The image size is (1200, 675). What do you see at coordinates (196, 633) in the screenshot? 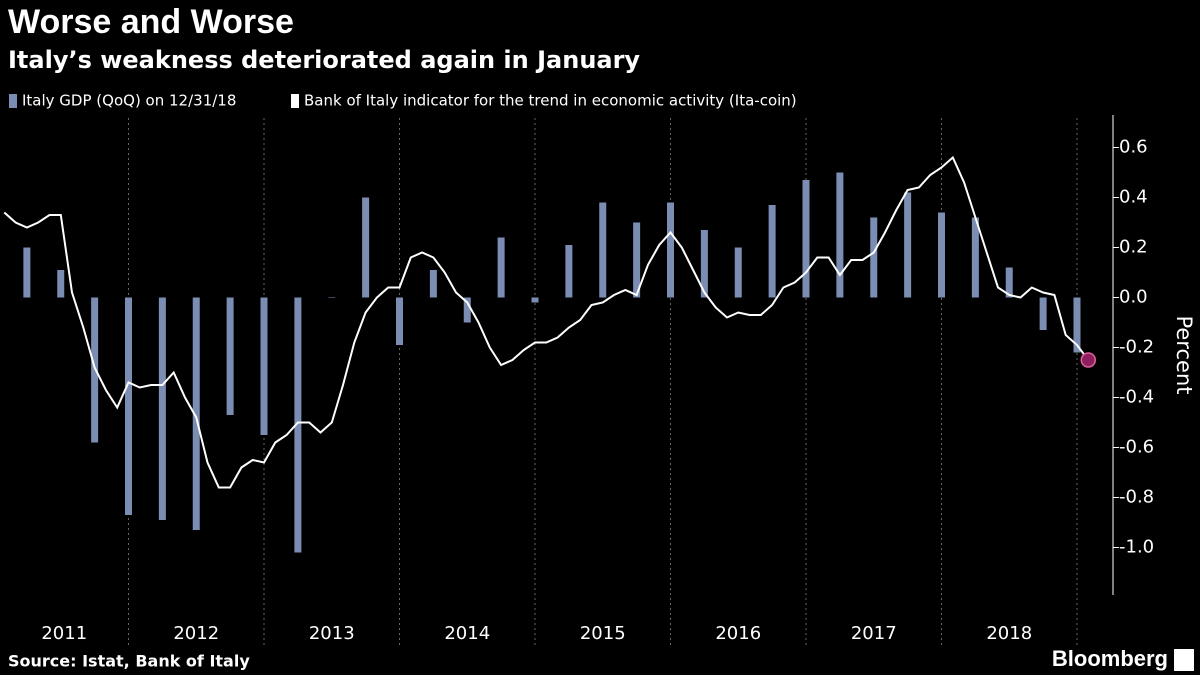
I see `x-tick-label: 2012` at bounding box center [196, 633].